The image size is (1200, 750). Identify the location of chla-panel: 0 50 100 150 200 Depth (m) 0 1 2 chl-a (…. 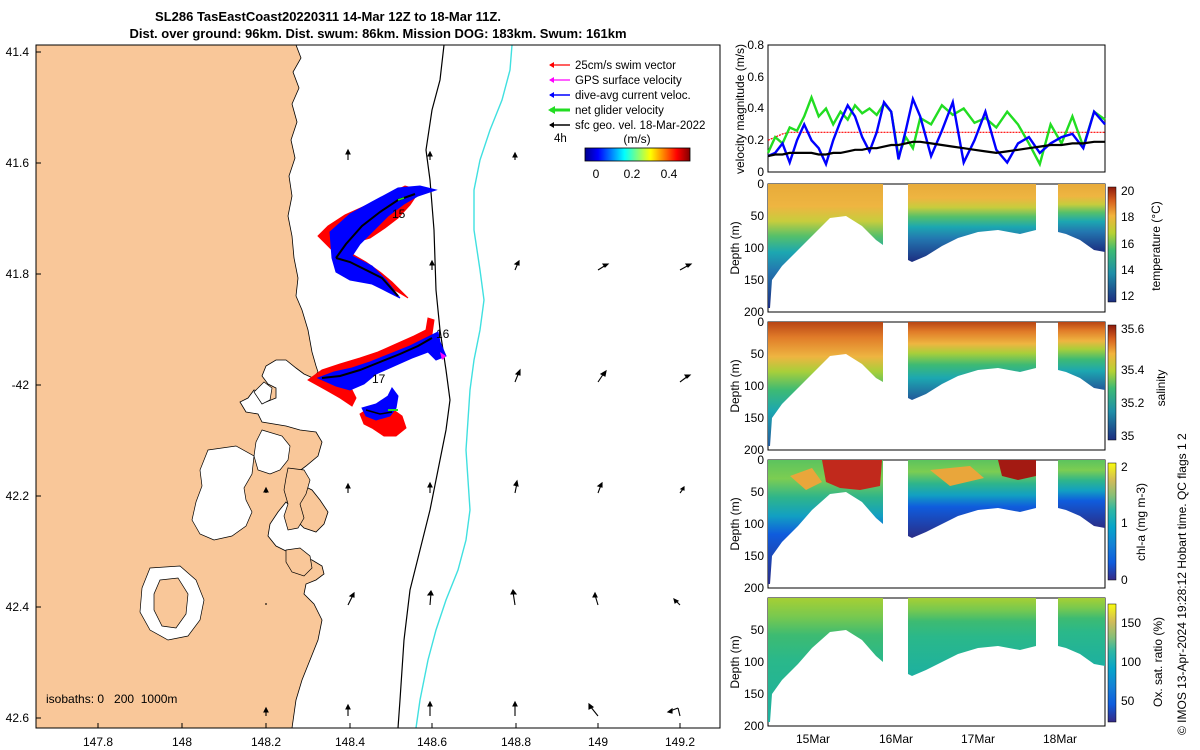
(938, 524).